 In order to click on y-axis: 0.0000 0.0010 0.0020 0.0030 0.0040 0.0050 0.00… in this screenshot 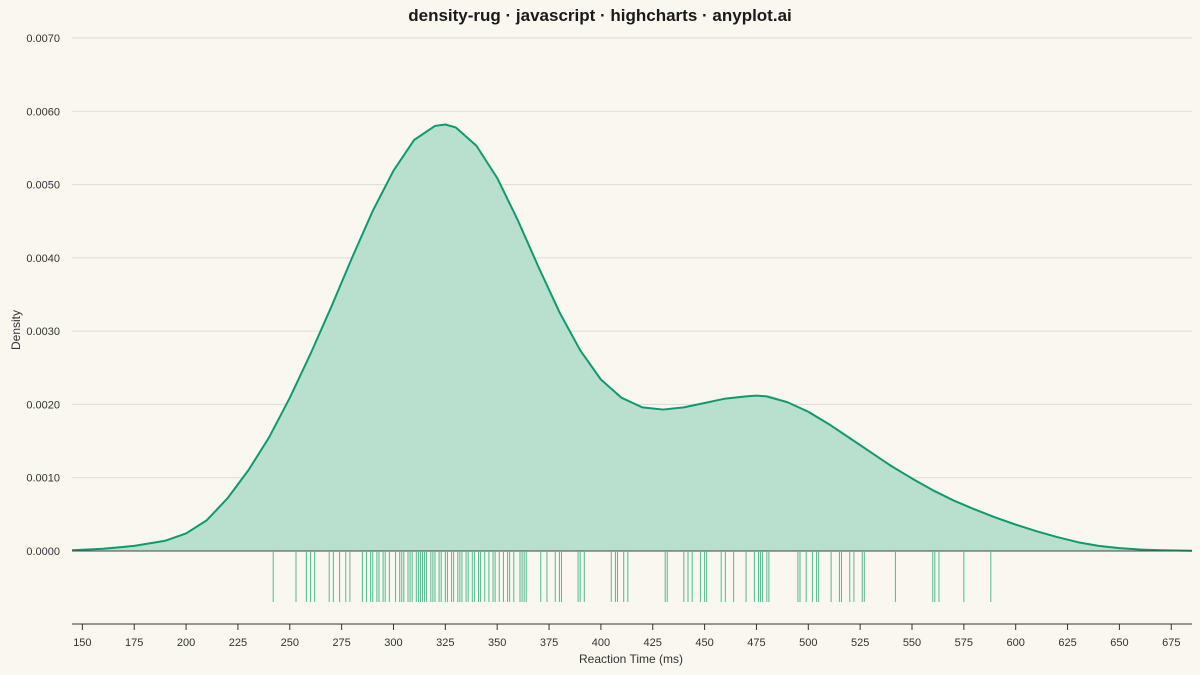, I will do `click(43, 295)`.